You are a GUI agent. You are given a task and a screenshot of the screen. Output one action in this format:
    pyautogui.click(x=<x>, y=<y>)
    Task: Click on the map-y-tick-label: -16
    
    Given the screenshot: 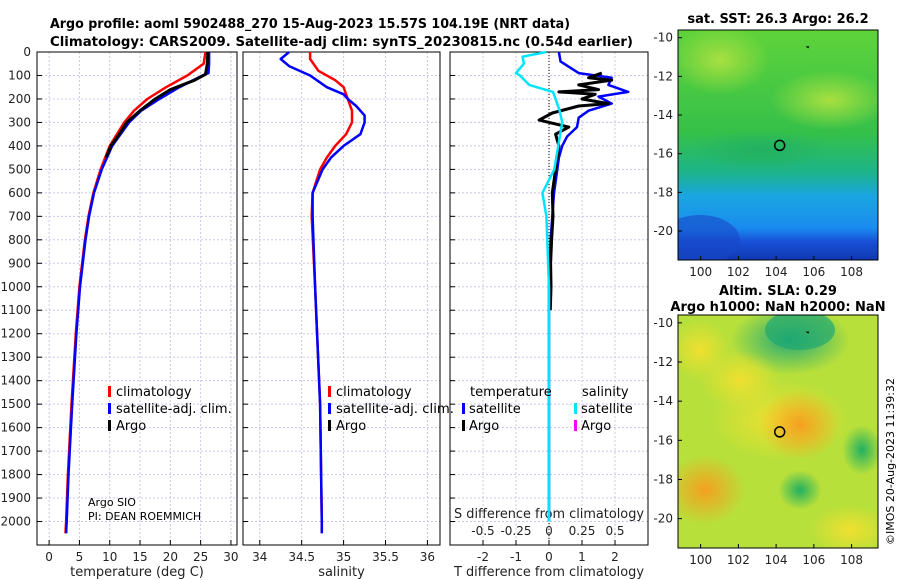 What is the action you would take?
    pyautogui.click(x=663, y=440)
    